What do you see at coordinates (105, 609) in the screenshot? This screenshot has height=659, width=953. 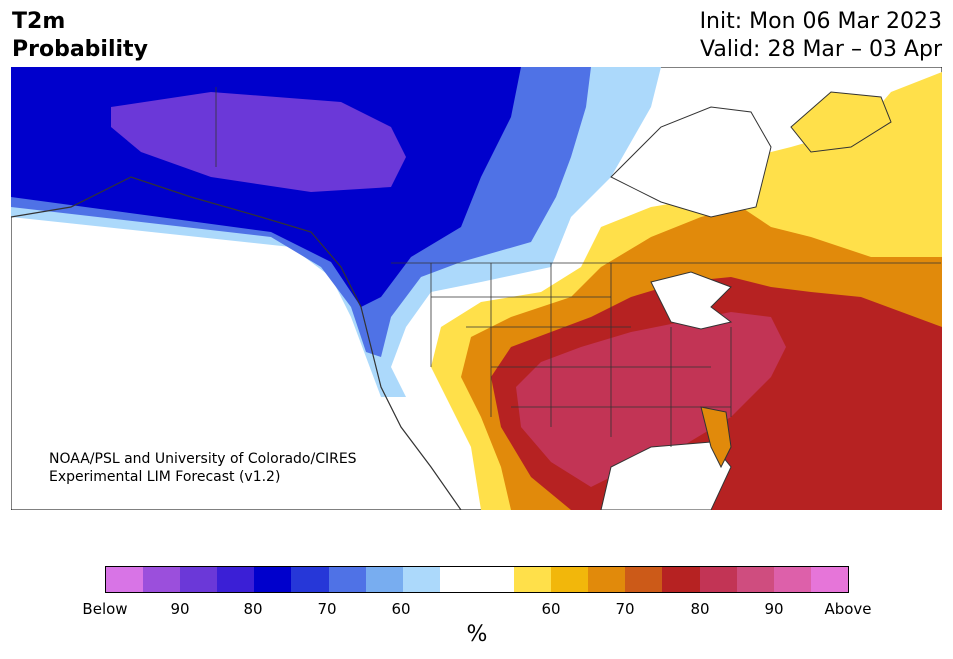 I see `colorbar-tick-label: Below` at bounding box center [105, 609].